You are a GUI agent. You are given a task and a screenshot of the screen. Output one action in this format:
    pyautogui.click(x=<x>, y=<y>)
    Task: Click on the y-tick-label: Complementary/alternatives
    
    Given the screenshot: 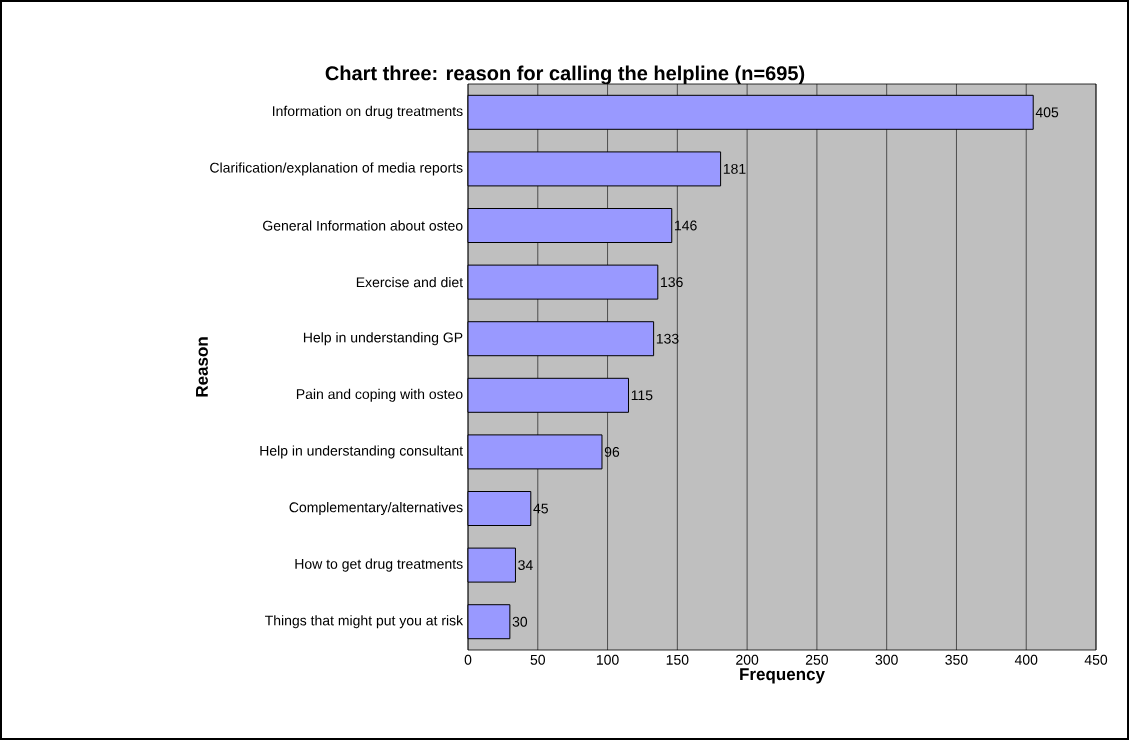 What is the action you would take?
    pyautogui.click(x=376, y=508)
    